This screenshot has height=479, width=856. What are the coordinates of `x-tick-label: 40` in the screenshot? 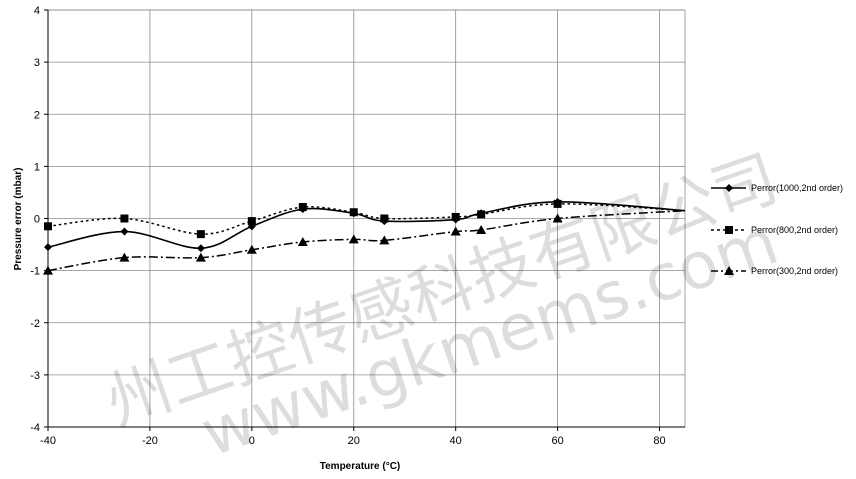 It's located at (456, 441).